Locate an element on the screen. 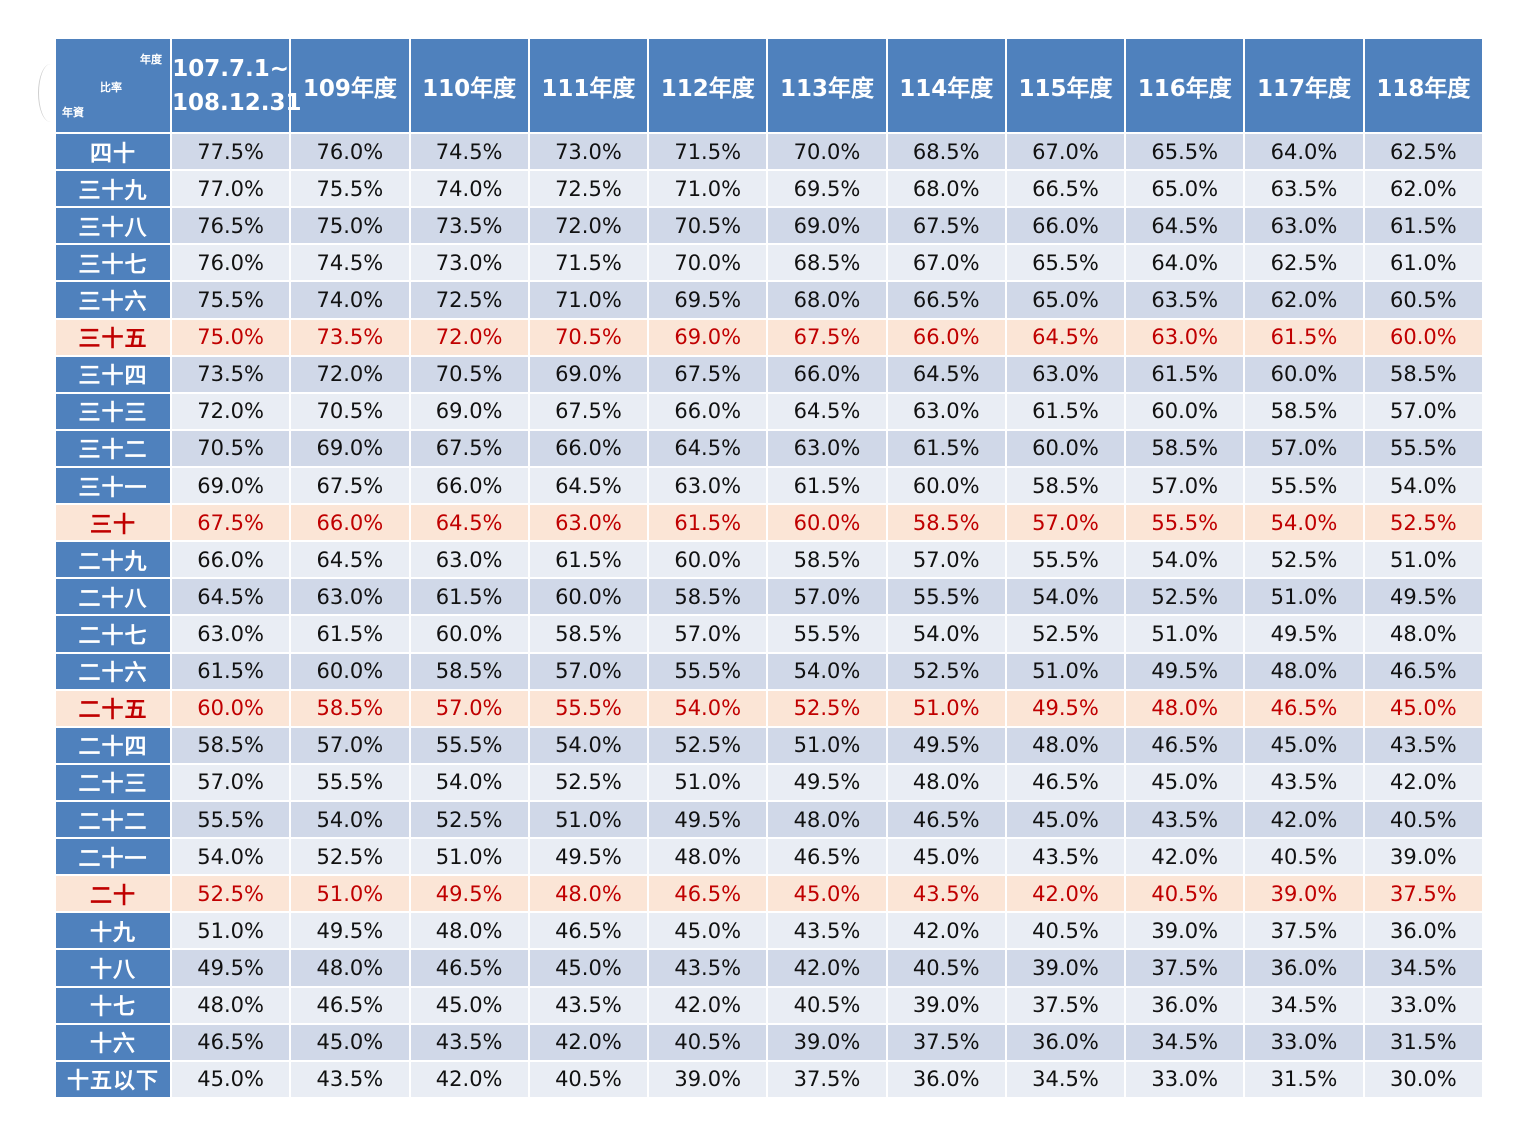 The height and width of the screenshot is (1140, 1536). rate-cell: 66.5% is located at coordinates (946, 300).